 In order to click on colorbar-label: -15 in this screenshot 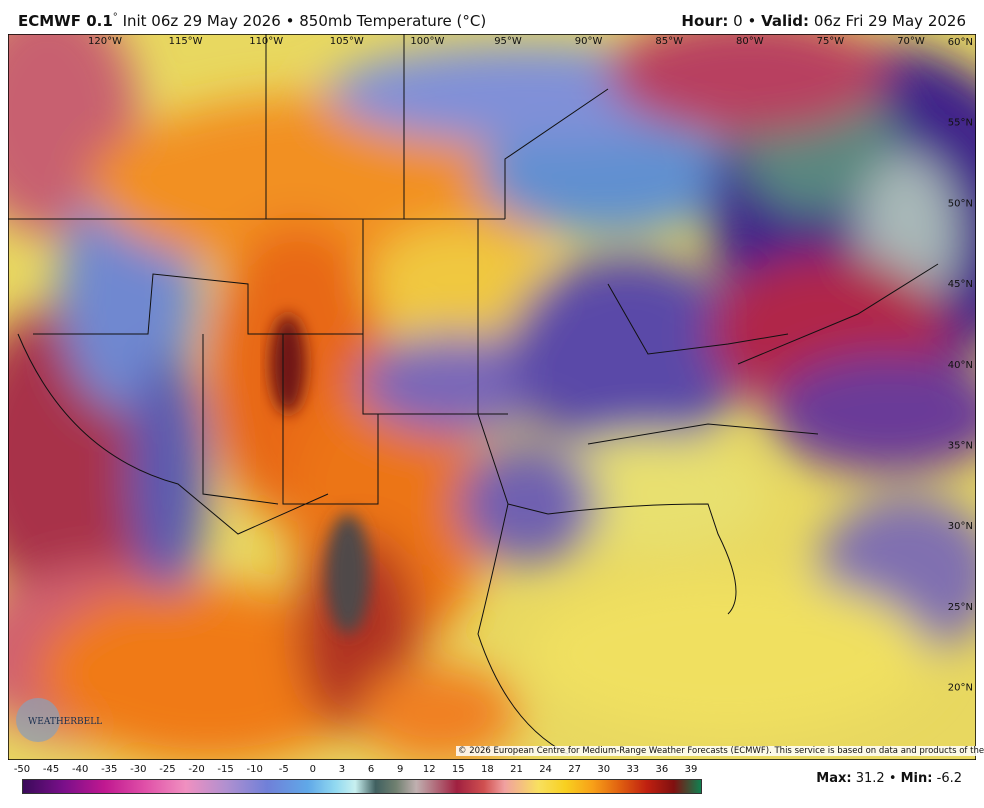, I will do `click(225, 769)`.